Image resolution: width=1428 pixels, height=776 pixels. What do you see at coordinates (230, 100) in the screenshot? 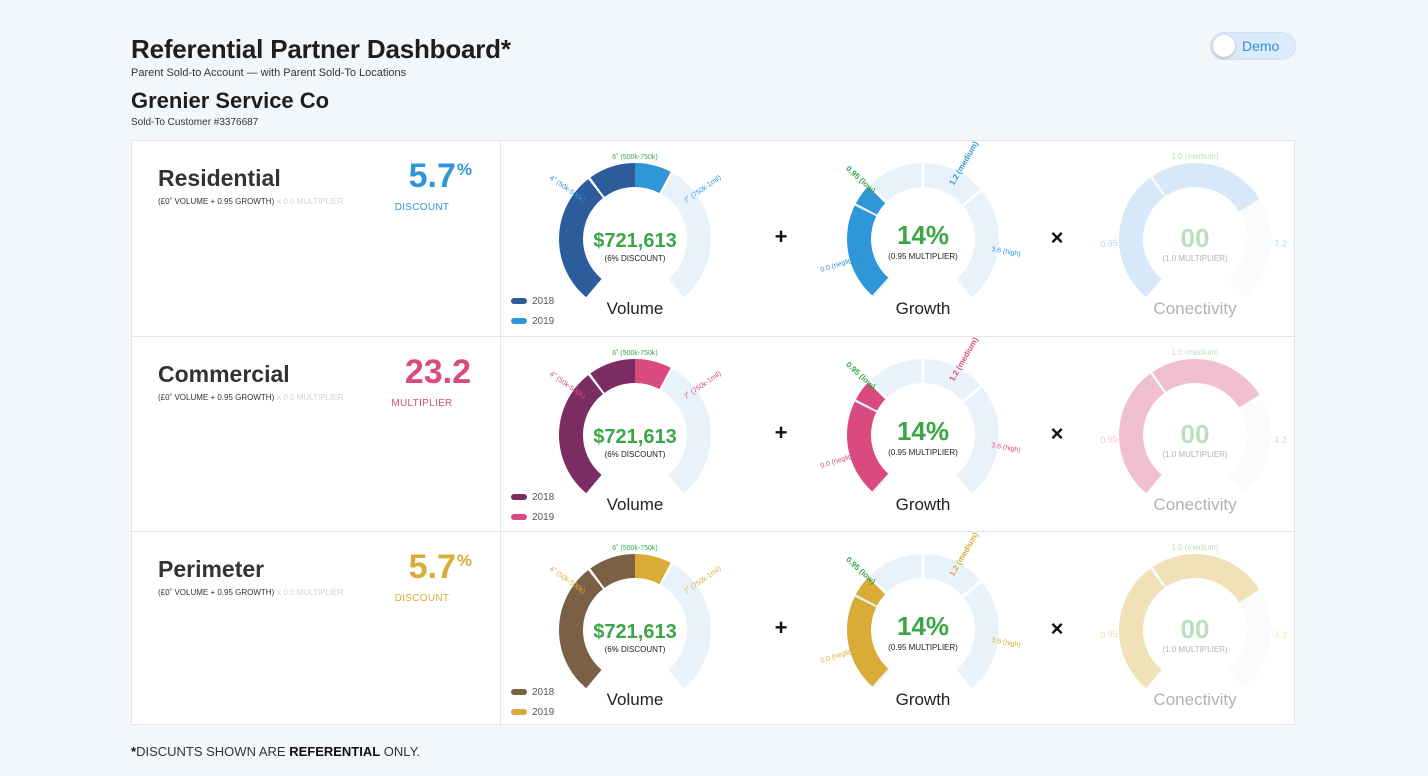
I see `company-name: Grenier Service Co` at bounding box center [230, 100].